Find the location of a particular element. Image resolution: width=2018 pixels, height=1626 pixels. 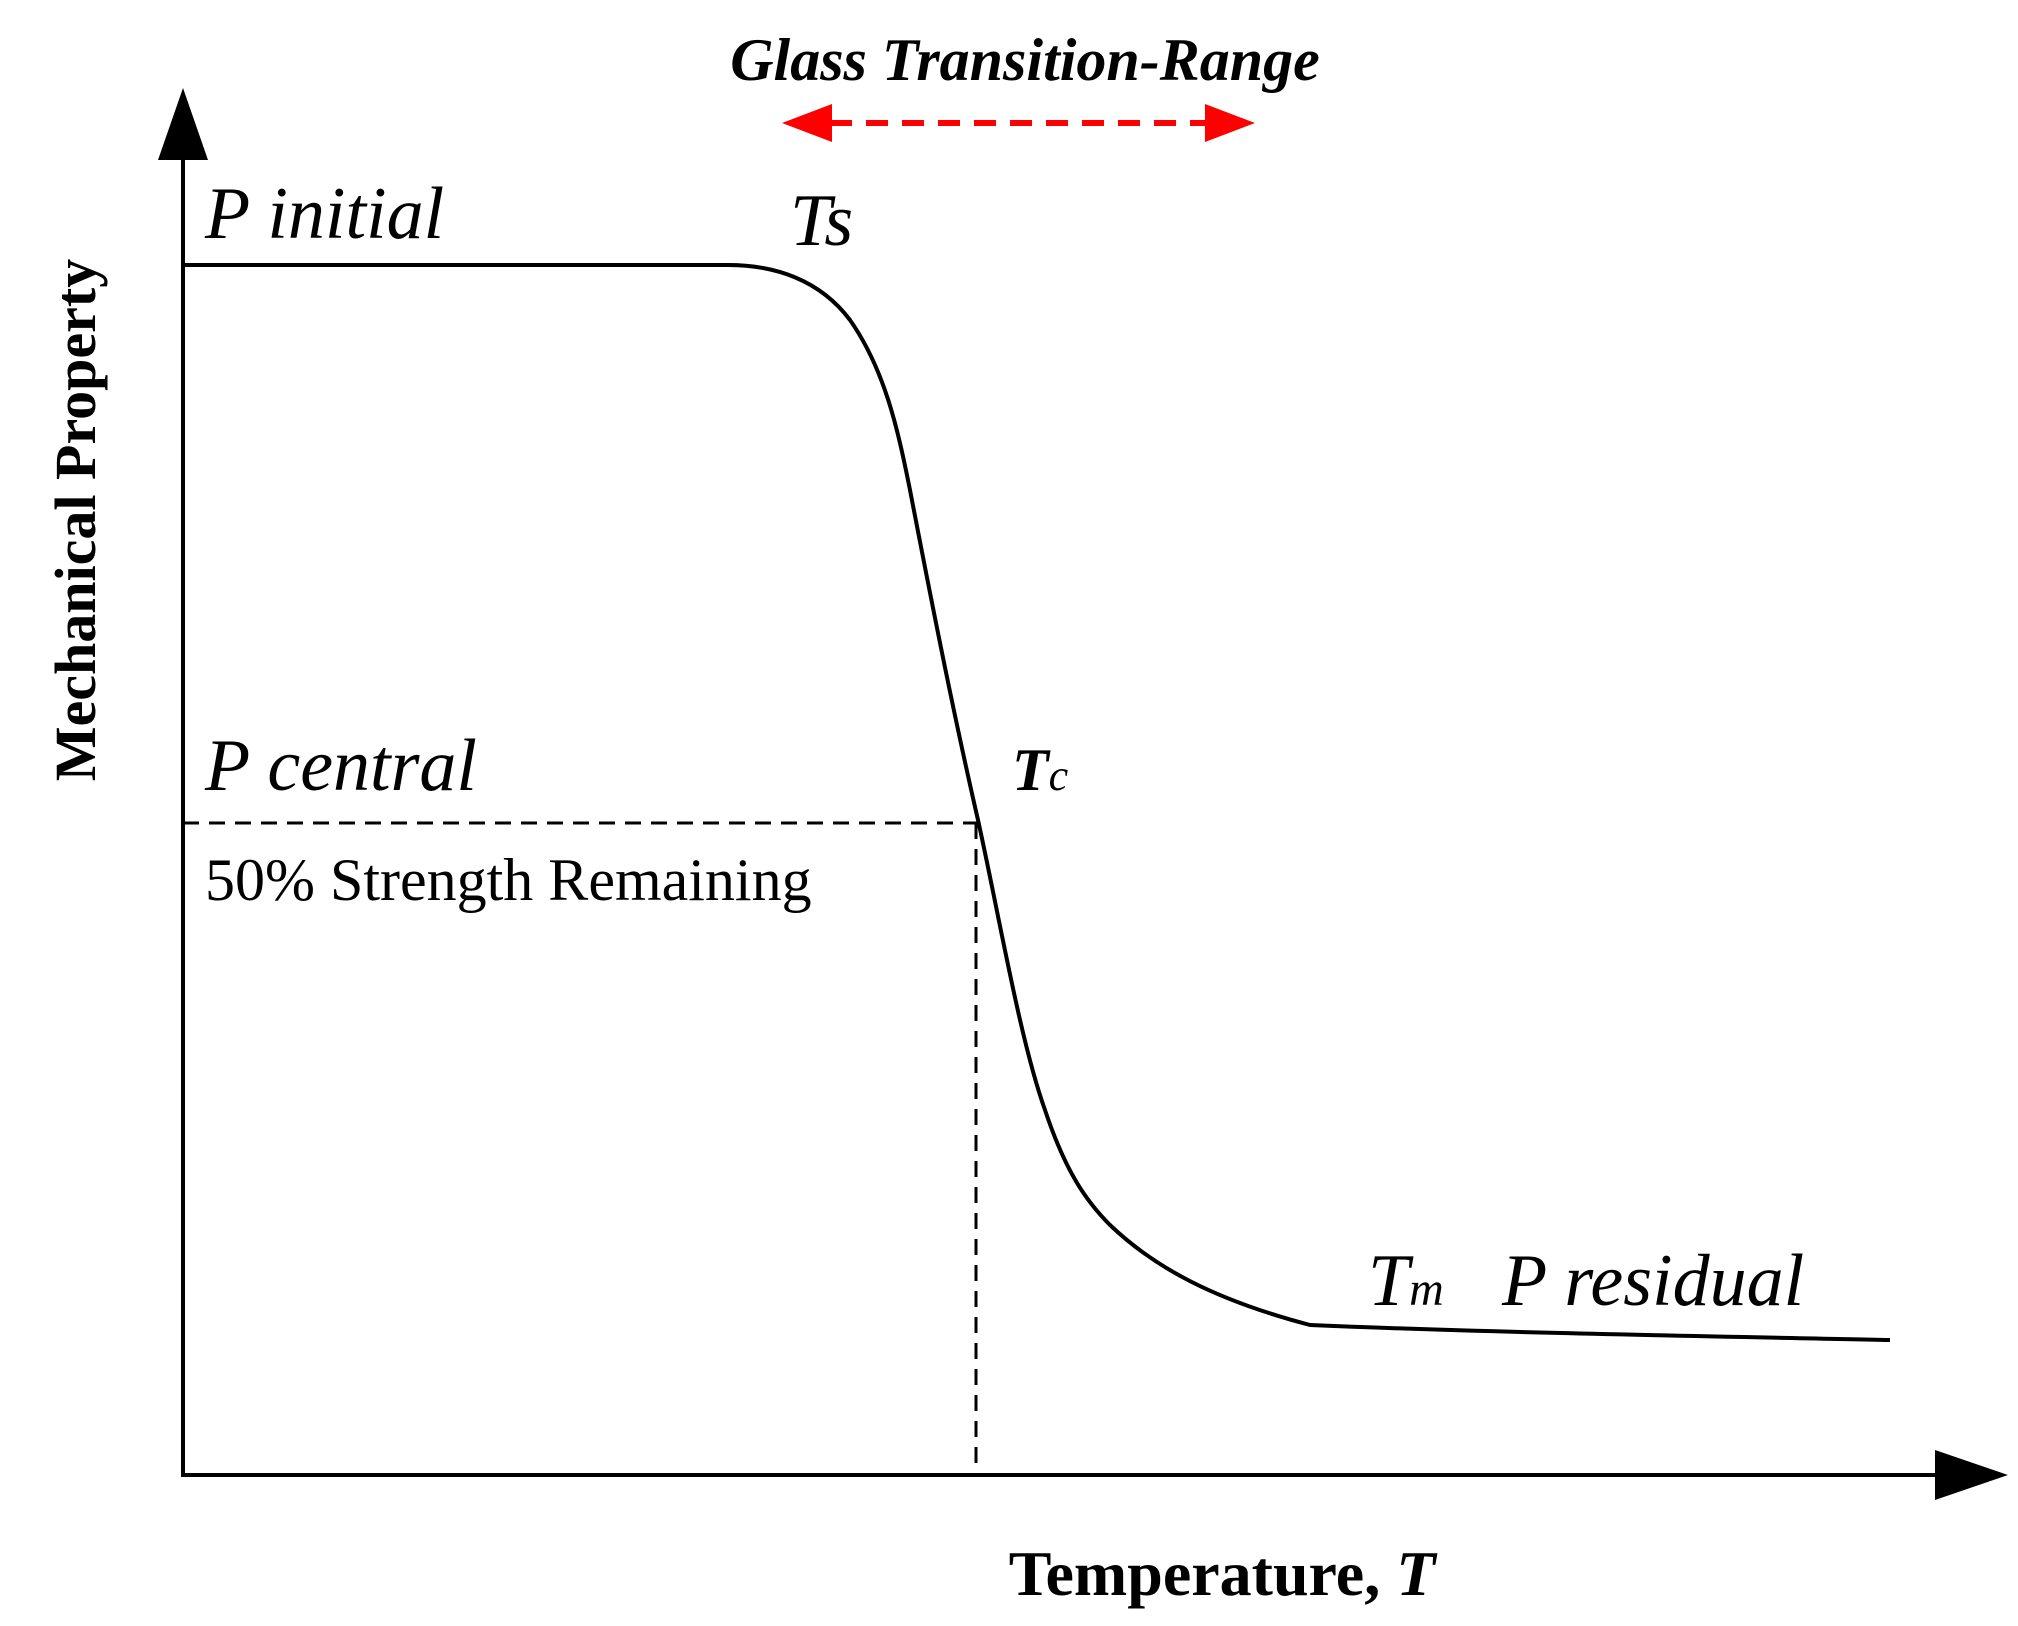

x-axis-label: Temperature, T is located at coordinates (1224, 1573).